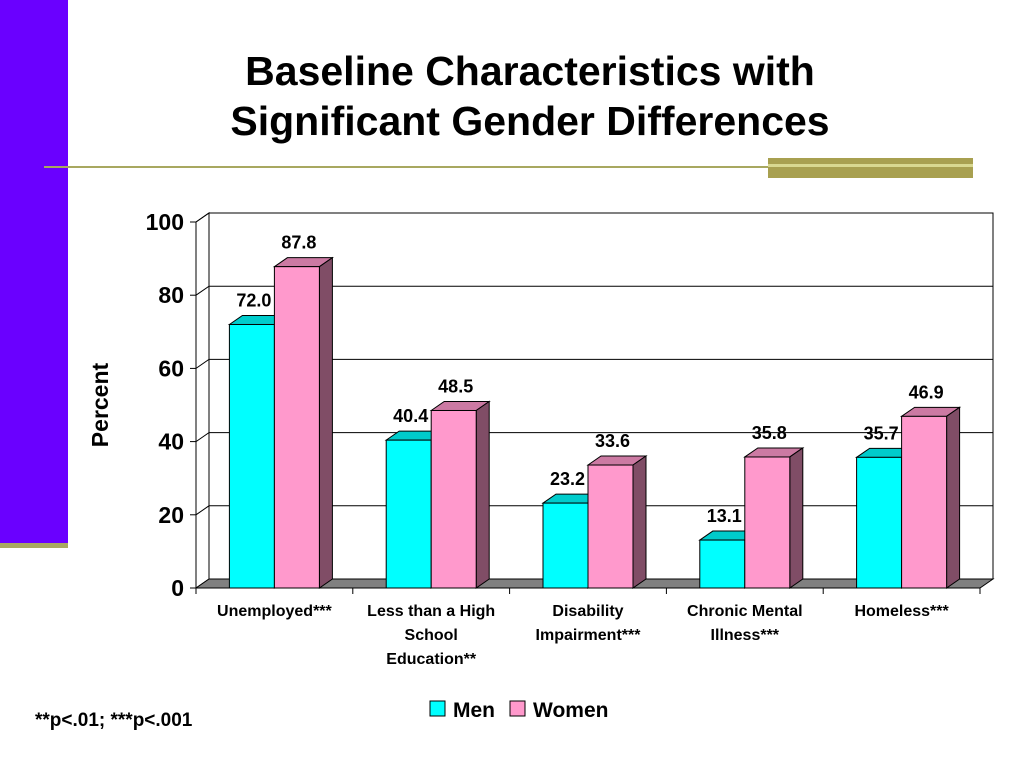  What do you see at coordinates (455, 386) in the screenshot?
I see `data-label: 48.5` at bounding box center [455, 386].